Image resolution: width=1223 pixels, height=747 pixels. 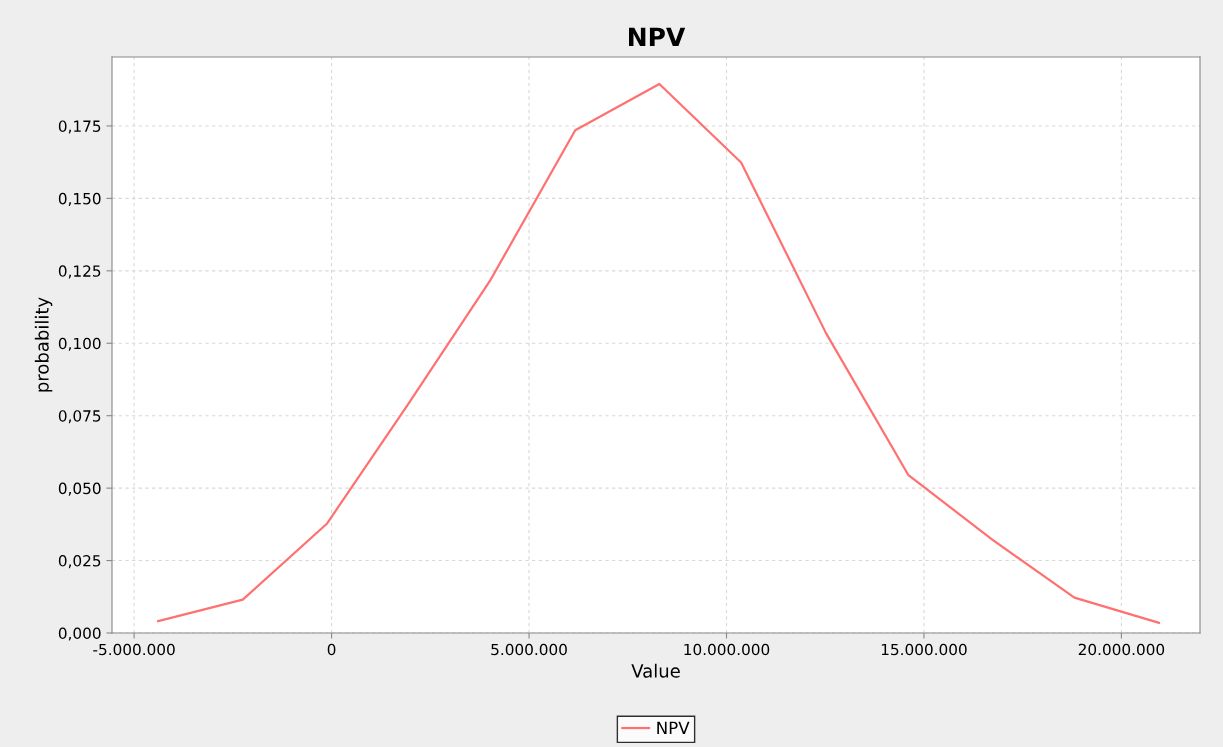 I want to click on x-tick-label: 5.000.000, so click(x=529, y=649).